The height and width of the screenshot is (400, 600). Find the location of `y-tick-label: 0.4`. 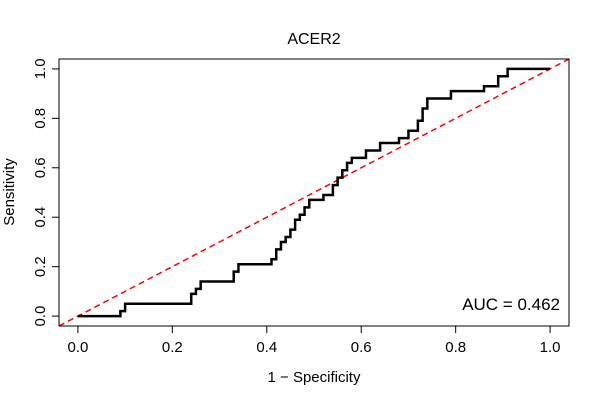

y-tick-label: 0.4 is located at coordinates (40, 217).